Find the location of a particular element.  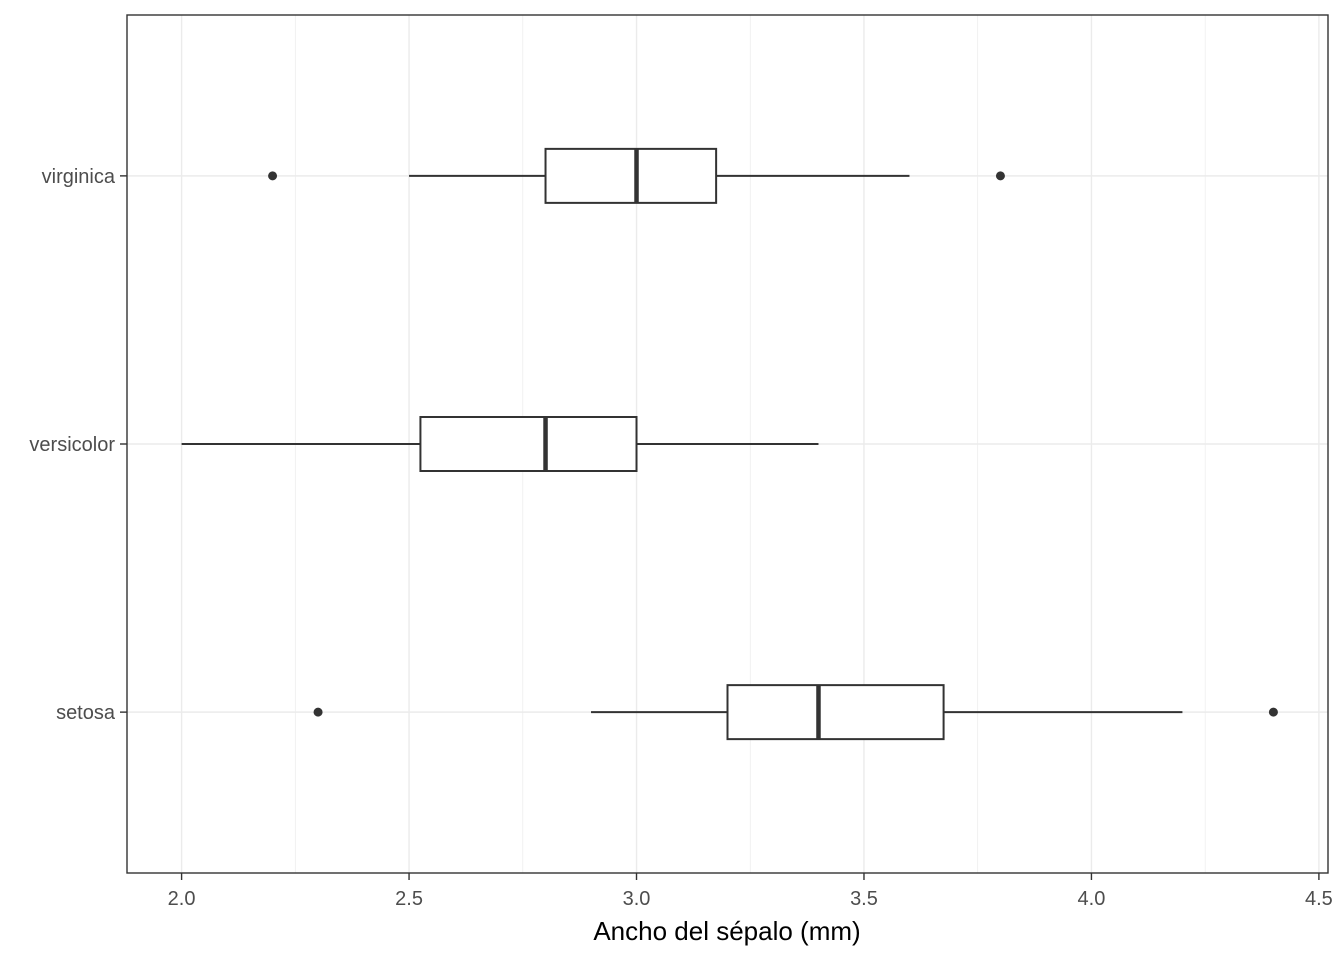

x-tick-label: 3.5 is located at coordinates (864, 899).